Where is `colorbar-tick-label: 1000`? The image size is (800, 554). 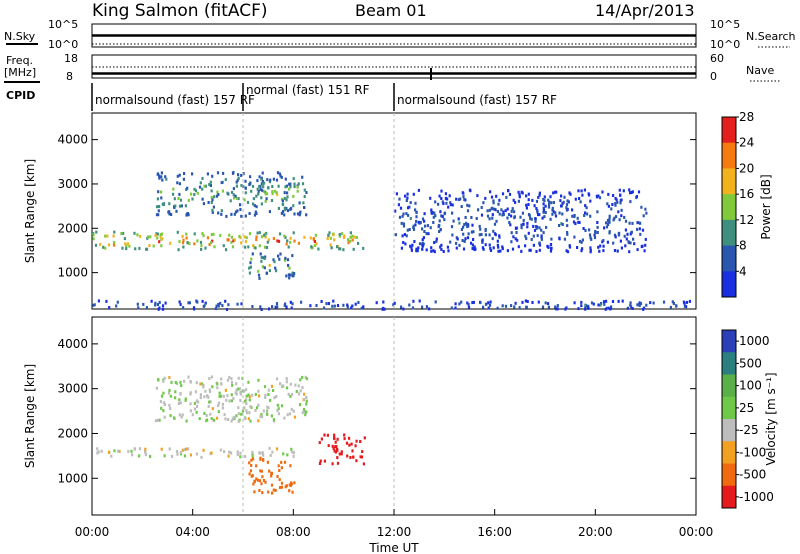
colorbar-tick-label: 1000 is located at coordinates (754, 341).